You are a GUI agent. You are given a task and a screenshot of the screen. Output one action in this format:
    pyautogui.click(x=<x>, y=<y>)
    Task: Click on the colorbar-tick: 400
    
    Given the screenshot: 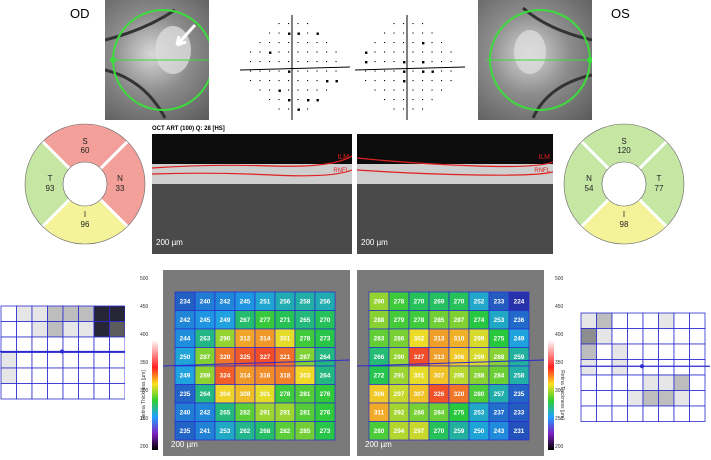 What is the action you would take?
    pyautogui.click(x=144, y=335)
    